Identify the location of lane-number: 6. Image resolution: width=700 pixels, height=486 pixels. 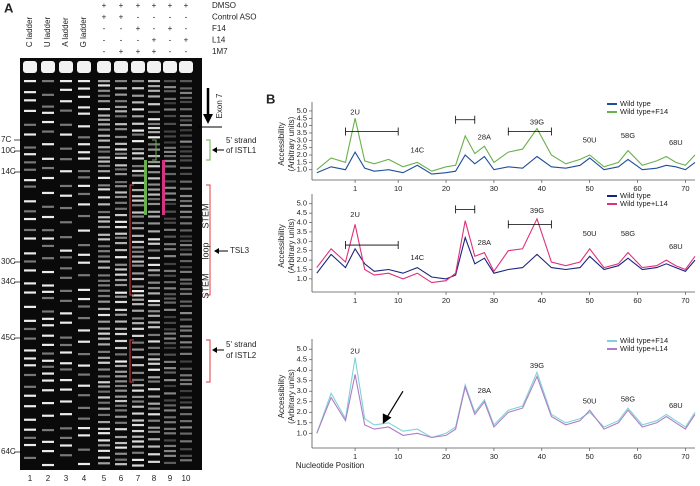
(121, 478).